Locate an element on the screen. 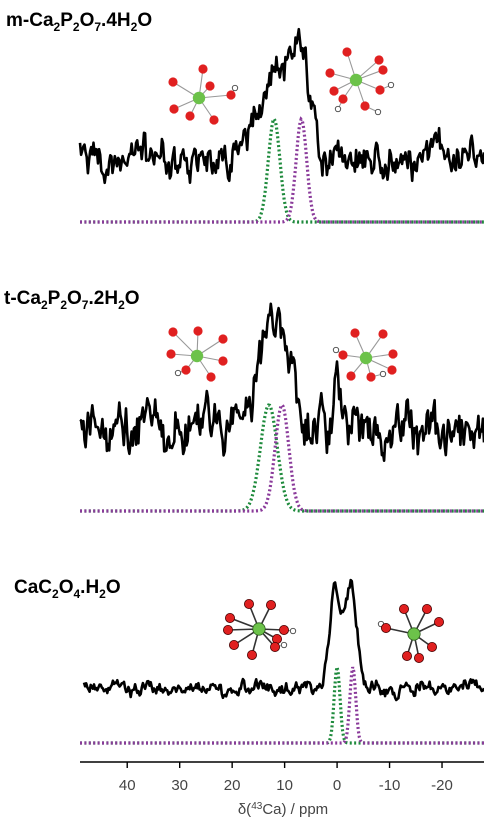  experimental-spectrum-line is located at coordinates (284, 640).